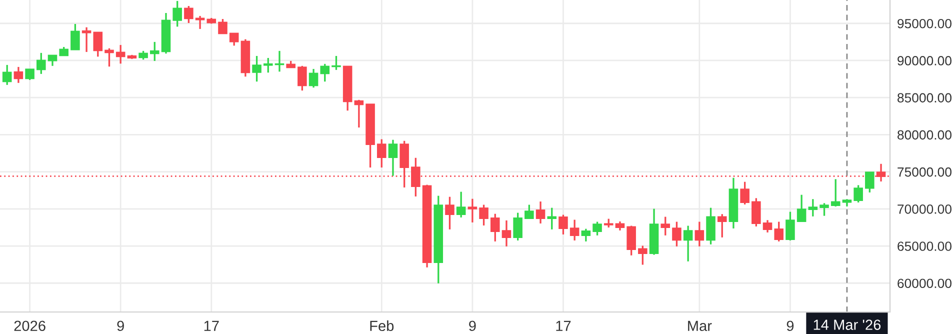 The image size is (952, 334). What do you see at coordinates (925, 23) in the screenshot?
I see `y-tick-label: 95000.00` at bounding box center [925, 23].